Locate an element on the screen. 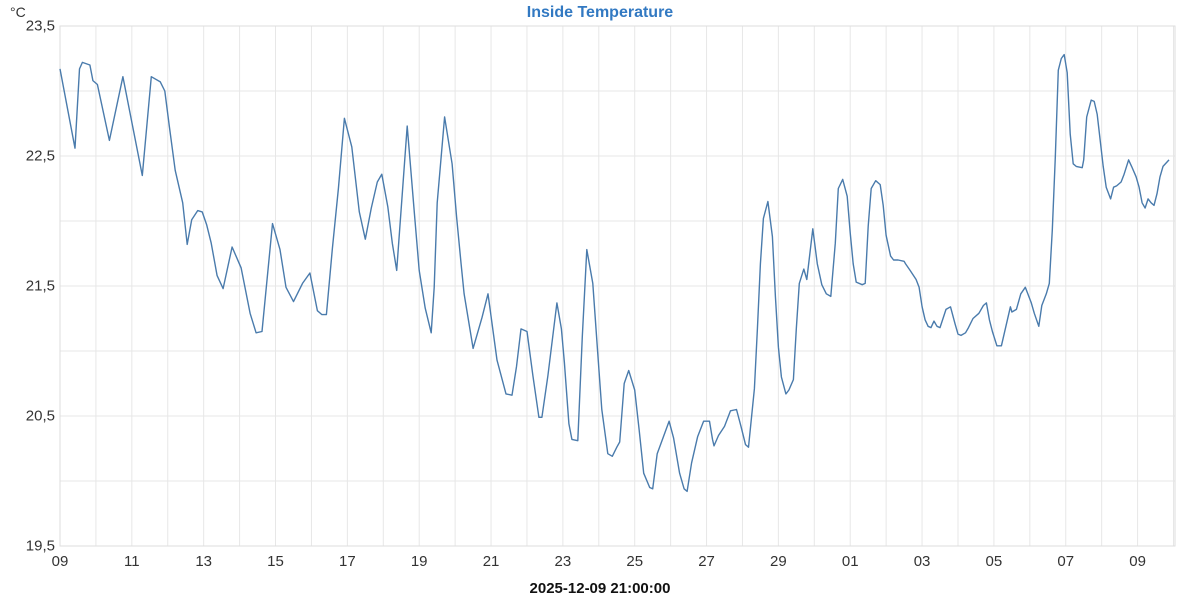 The width and height of the screenshot is (1200, 600). x-tick-label: 13 is located at coordinates (204, 561).